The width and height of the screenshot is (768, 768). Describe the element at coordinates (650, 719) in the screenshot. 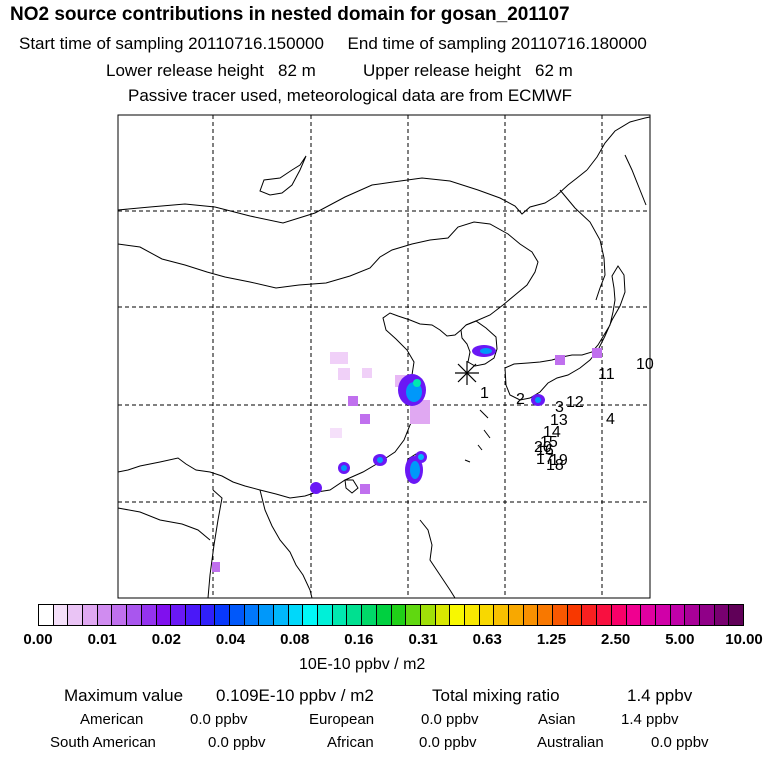

I see `region-value: 1.4 ppbv` at that location.